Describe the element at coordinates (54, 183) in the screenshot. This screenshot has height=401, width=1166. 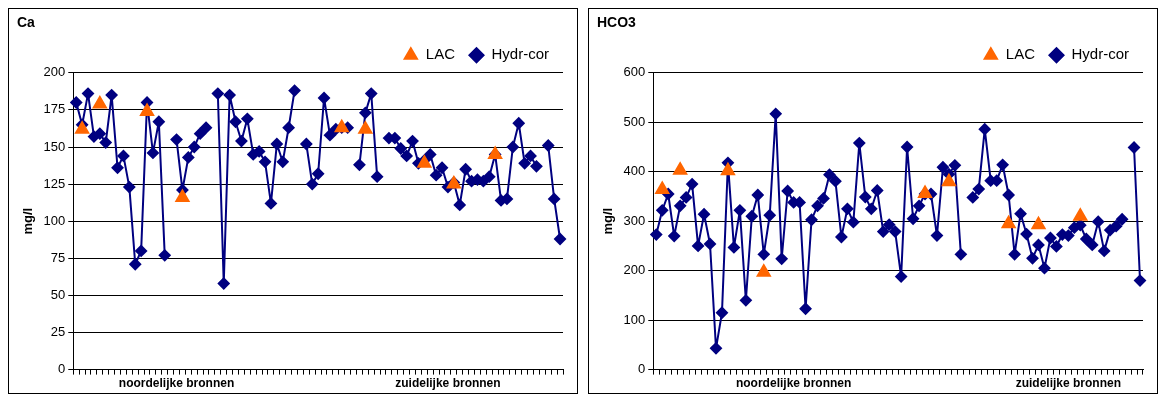
I see `y-tick-label: 125` at that location.